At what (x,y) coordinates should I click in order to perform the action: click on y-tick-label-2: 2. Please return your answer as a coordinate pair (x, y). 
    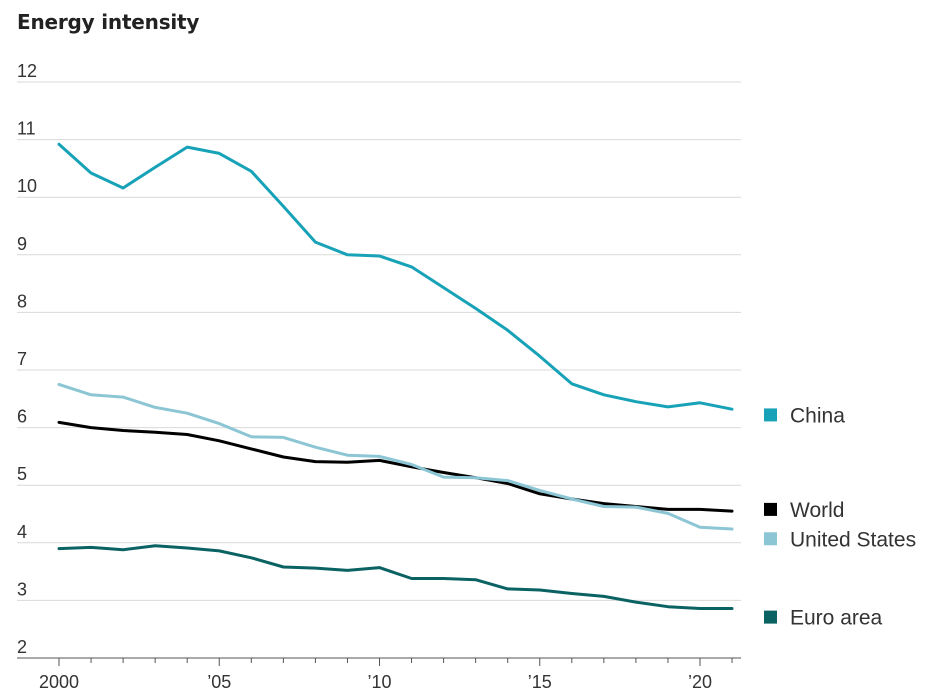
    Looking at the image, I should click on (22, 647).